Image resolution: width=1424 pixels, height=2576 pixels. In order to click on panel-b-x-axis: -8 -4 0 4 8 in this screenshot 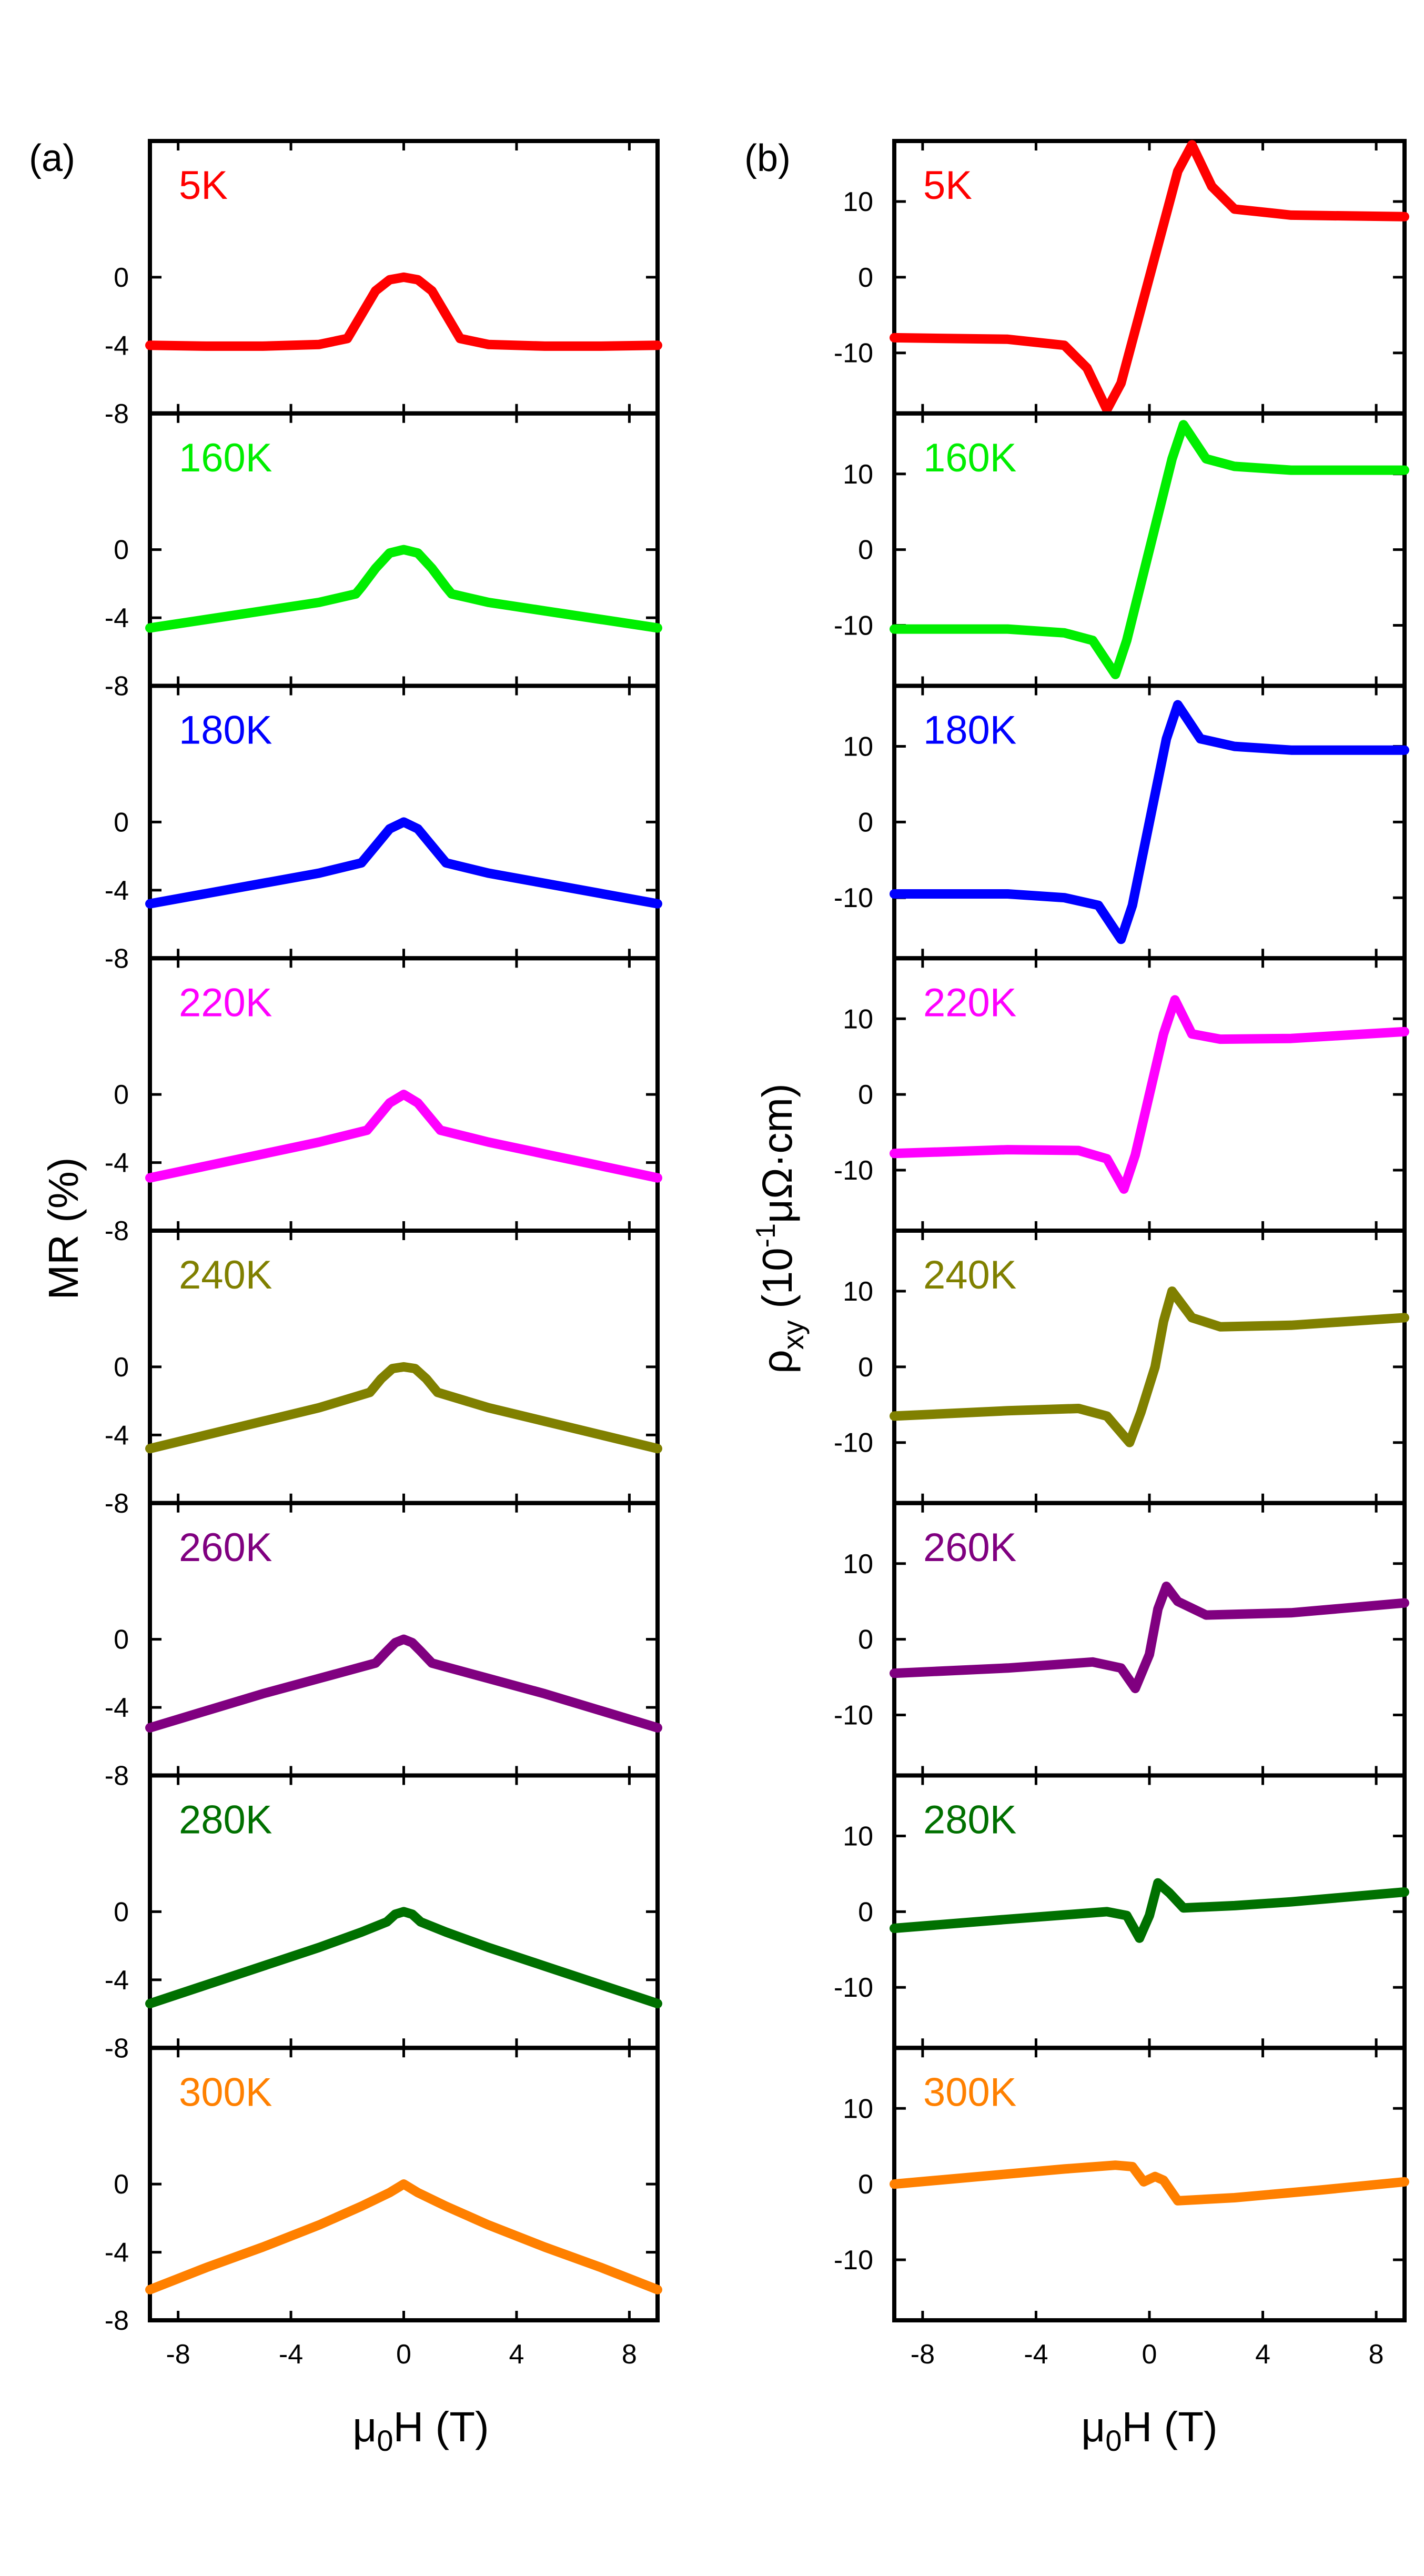, I will do `click(1147, 2355)`.